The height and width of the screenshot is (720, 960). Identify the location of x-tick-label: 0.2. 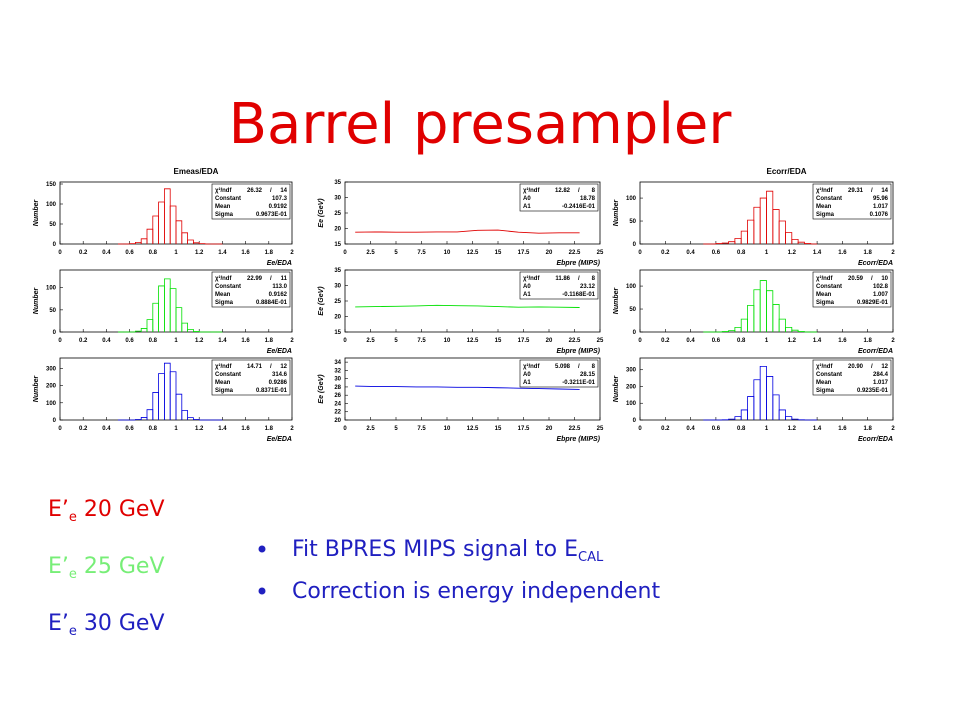
(83, 341).